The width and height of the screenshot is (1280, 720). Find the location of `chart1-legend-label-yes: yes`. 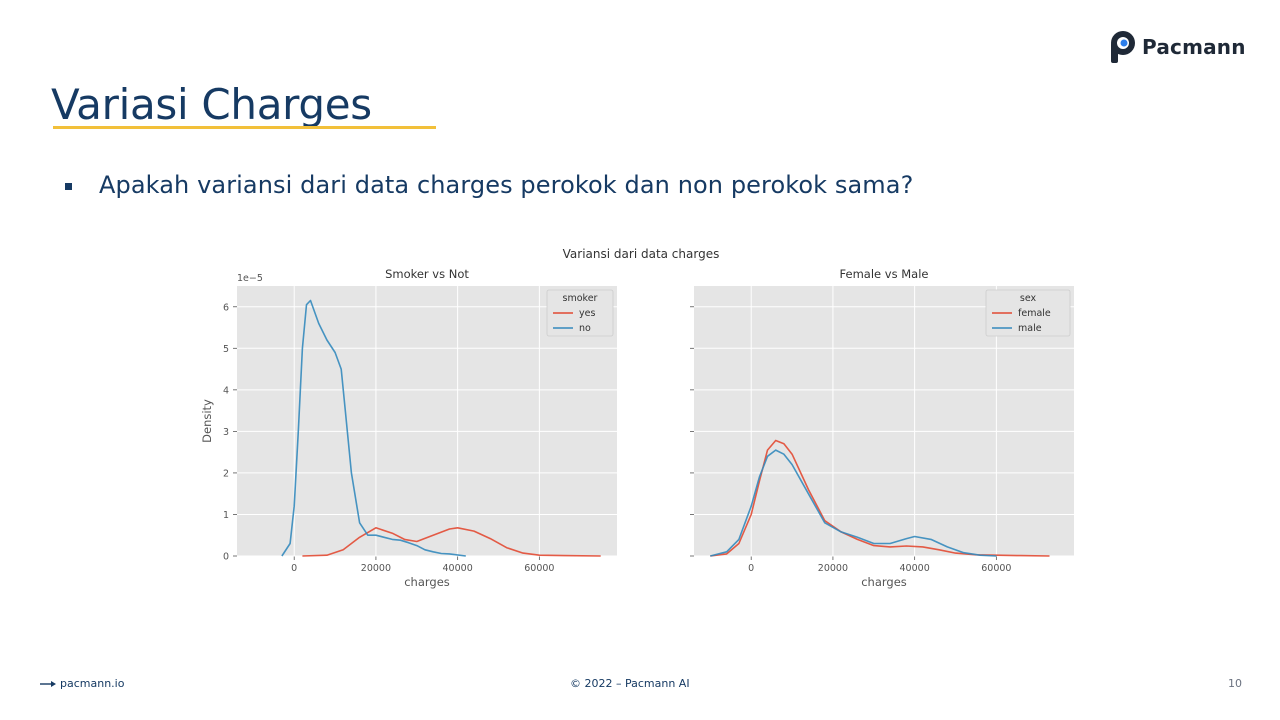

chart1-legend-label-yes: yes is located at coordinates (587, 313).